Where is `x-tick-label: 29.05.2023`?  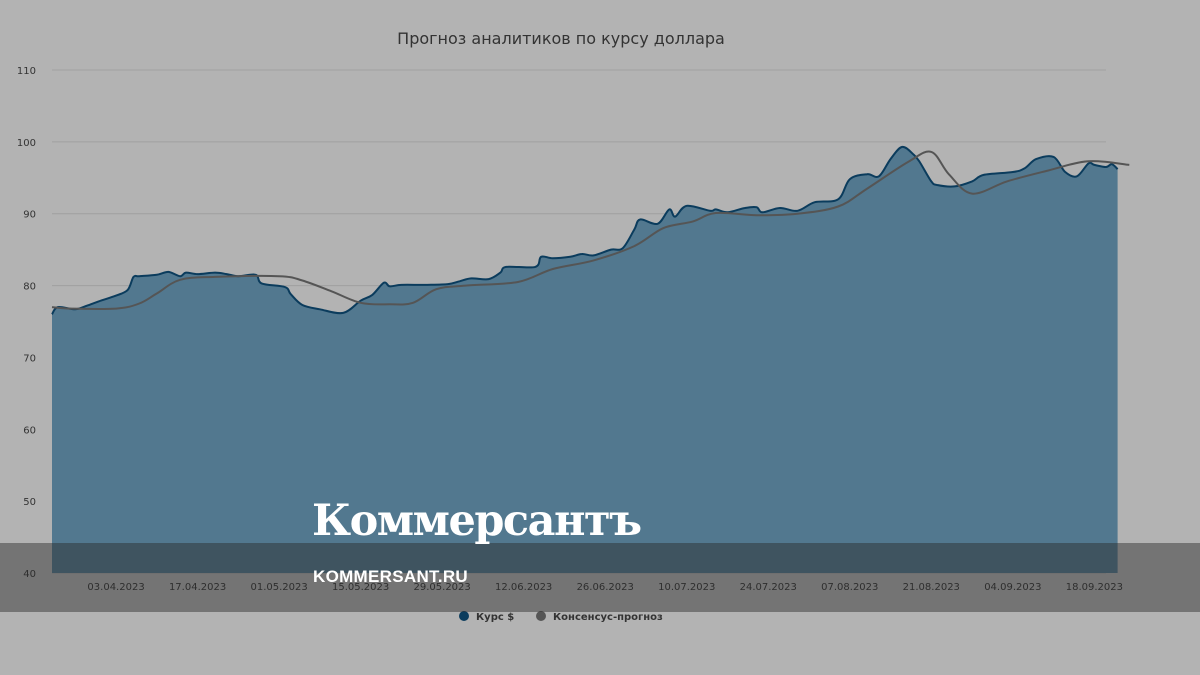
x-tick-label: 29.05.2023 is located at coordinates (442, 587).